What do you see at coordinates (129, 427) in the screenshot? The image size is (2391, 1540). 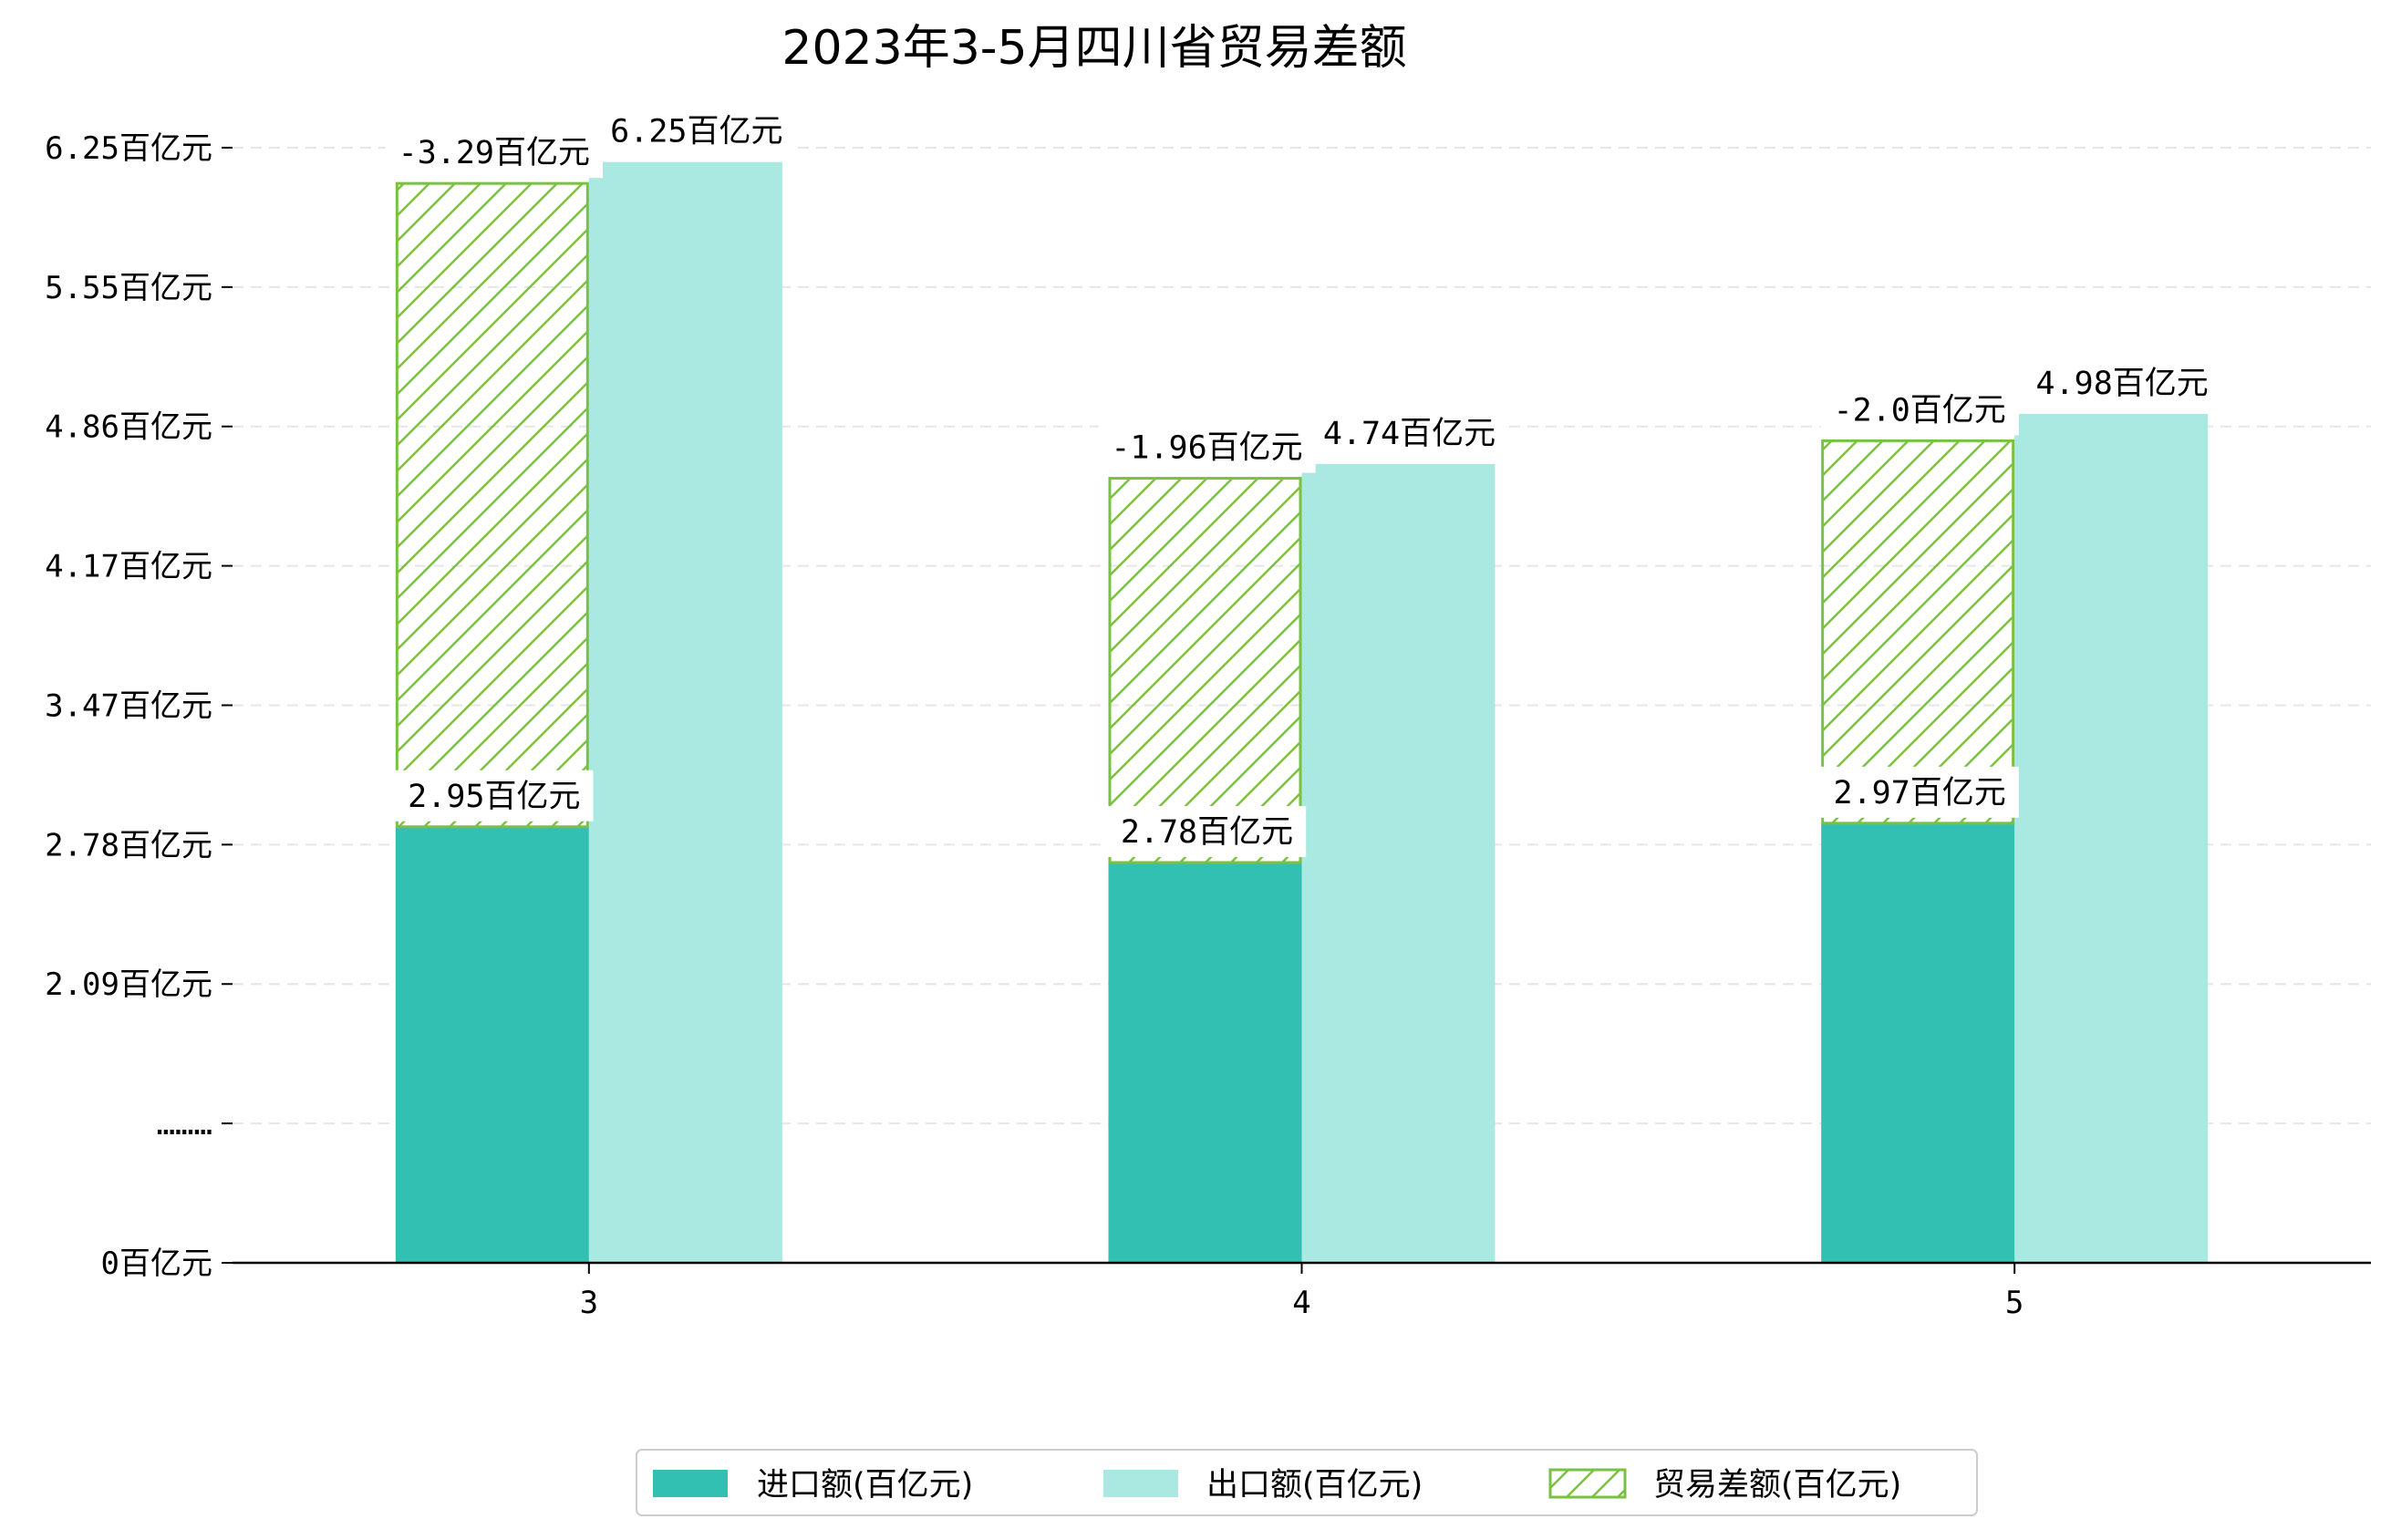 I see `y-tick-label: 4.86百亿元` at bounding box center [129, 427].